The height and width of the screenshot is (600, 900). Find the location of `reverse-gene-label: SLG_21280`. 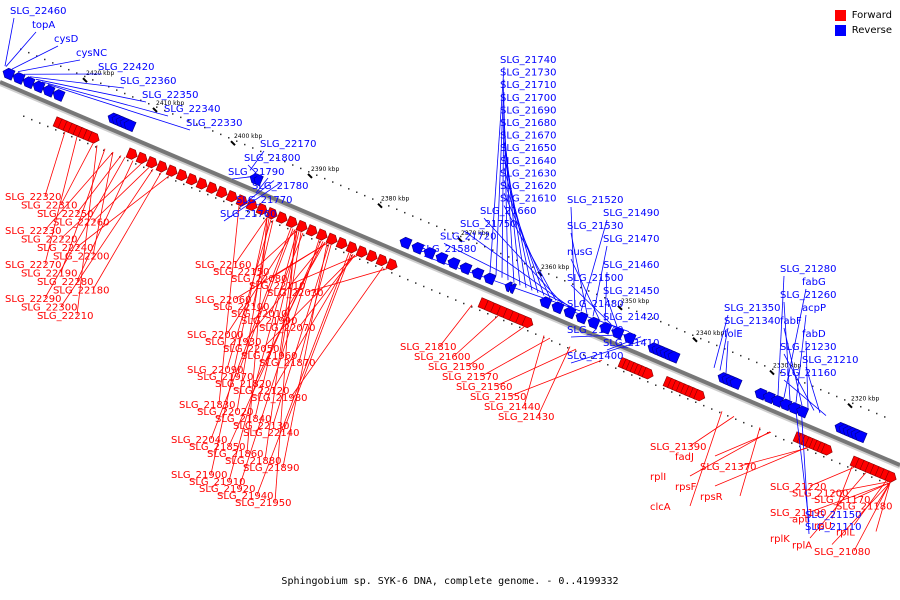

reverse-gene-label: SLG_21280 is located at coordinates (808, 269).